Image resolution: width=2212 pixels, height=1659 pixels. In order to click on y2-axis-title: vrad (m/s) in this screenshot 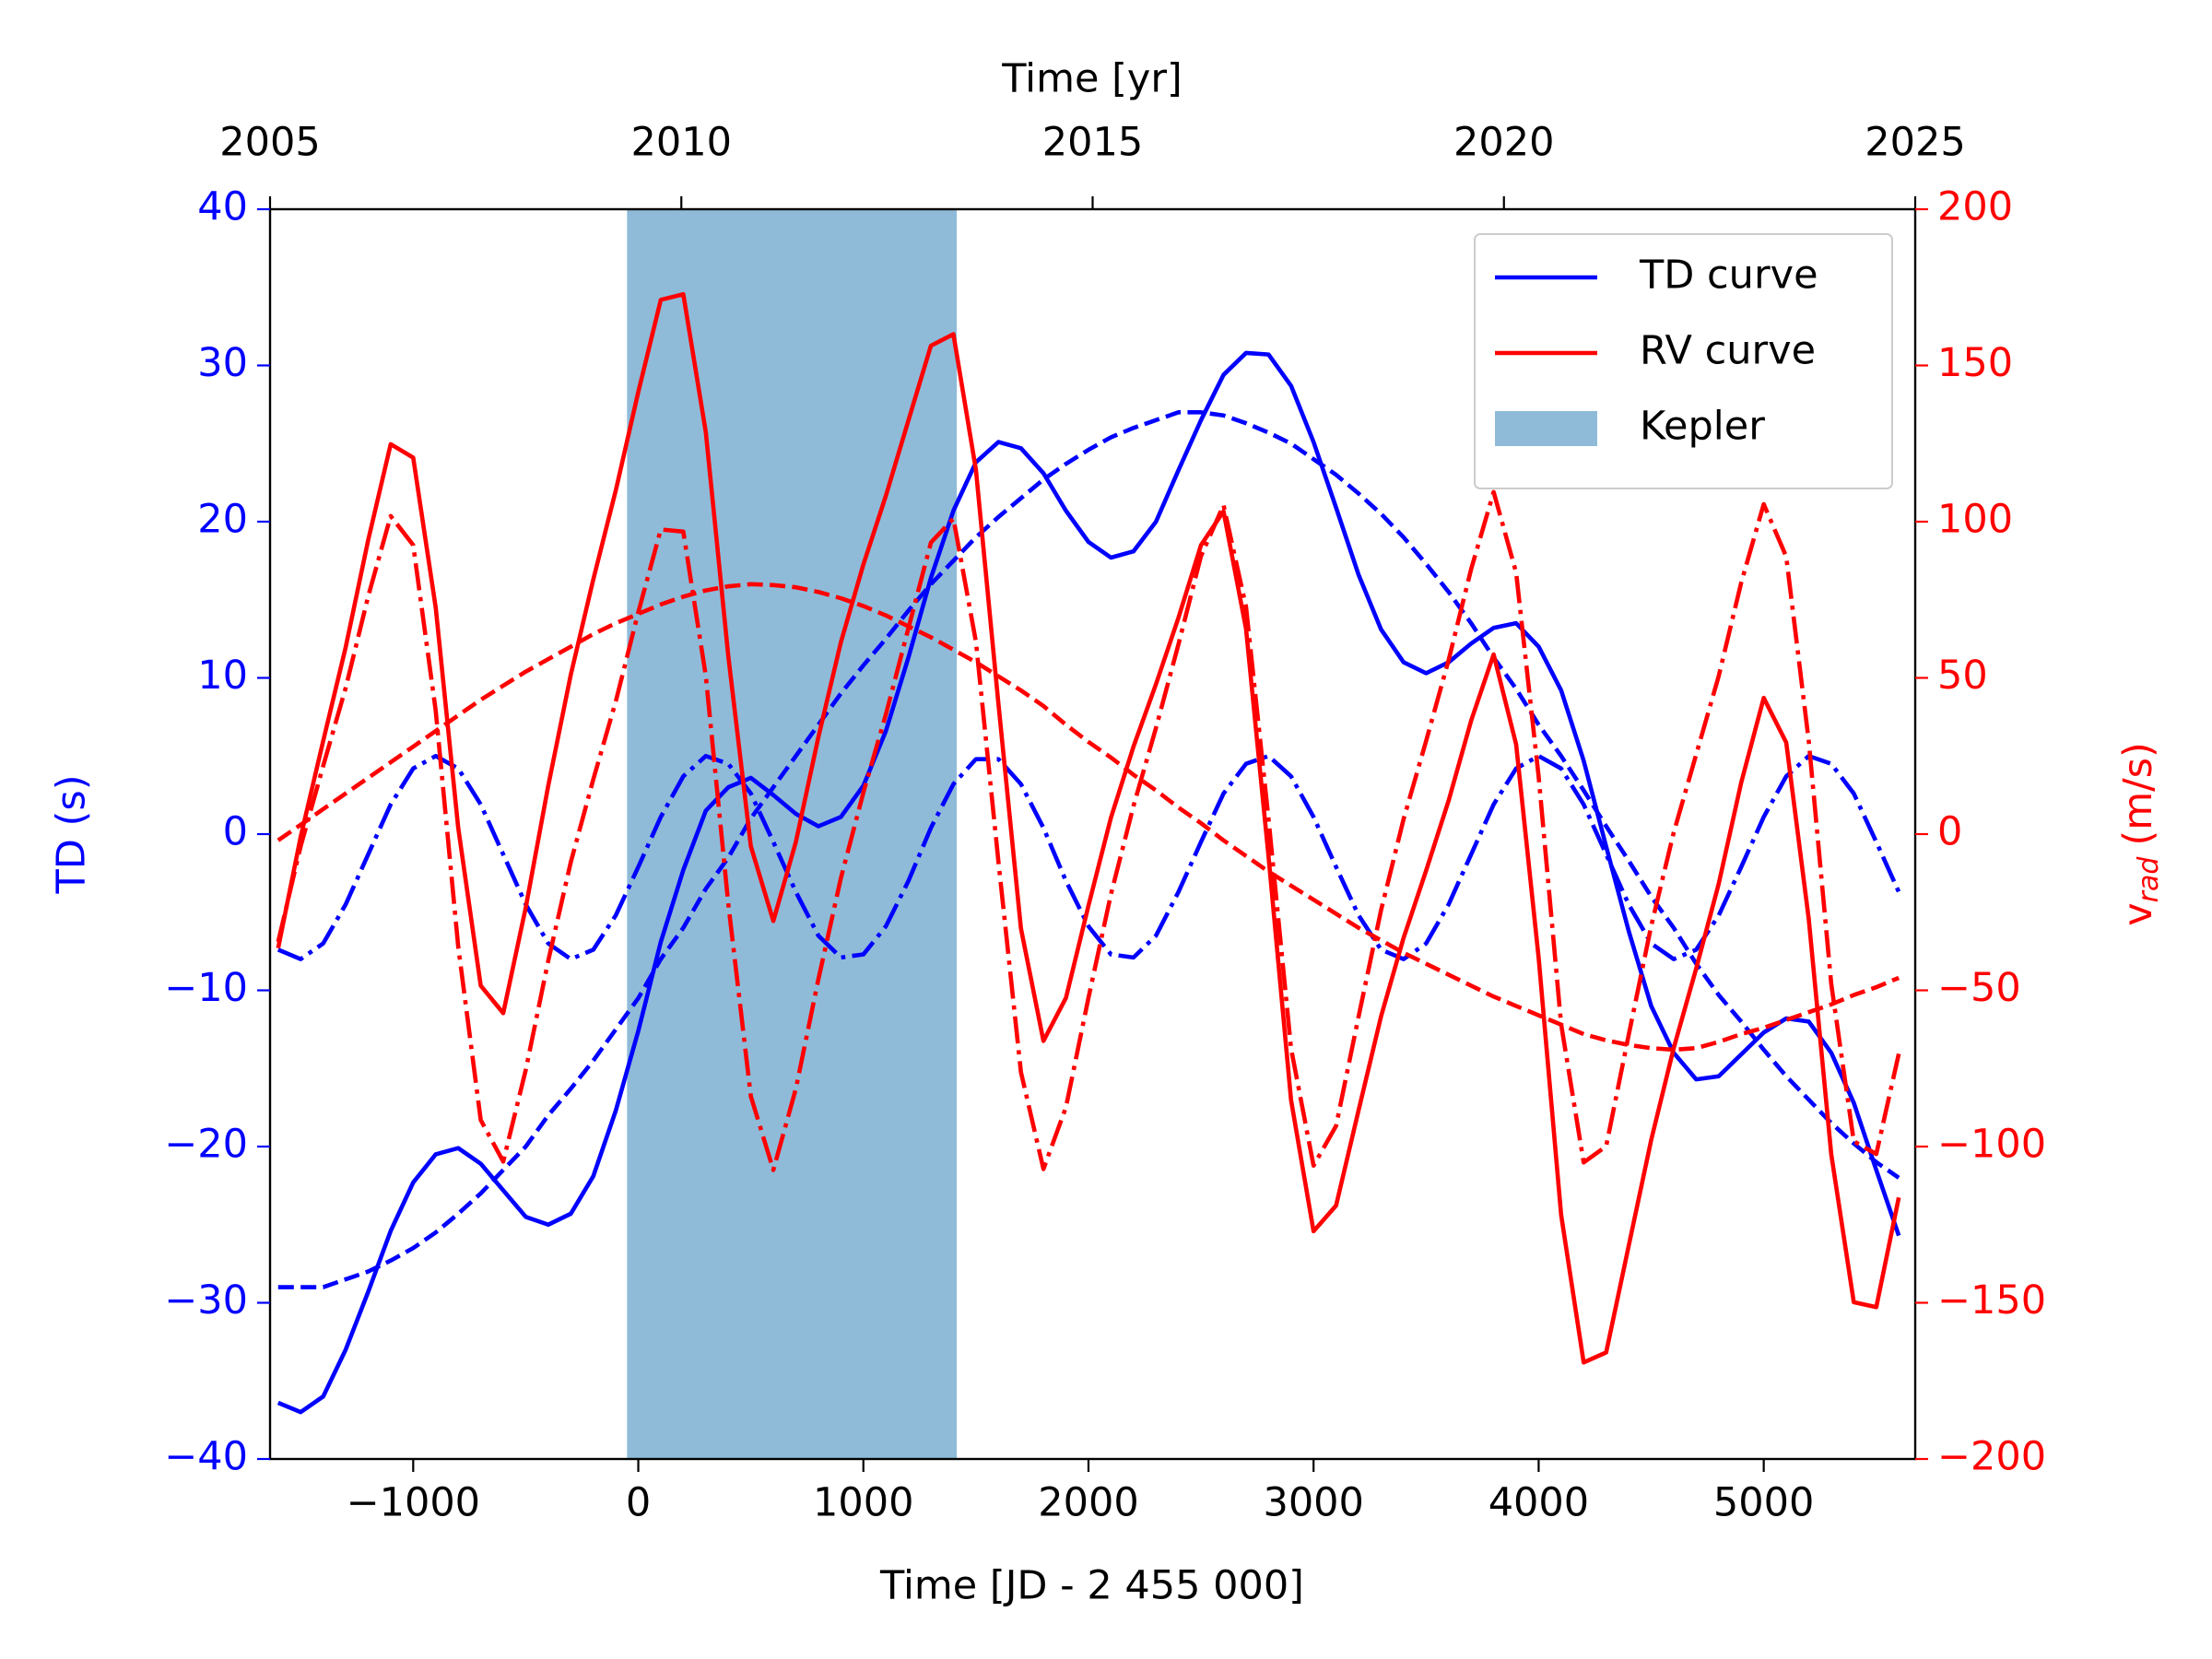, I will do `click(2140, 834)`.